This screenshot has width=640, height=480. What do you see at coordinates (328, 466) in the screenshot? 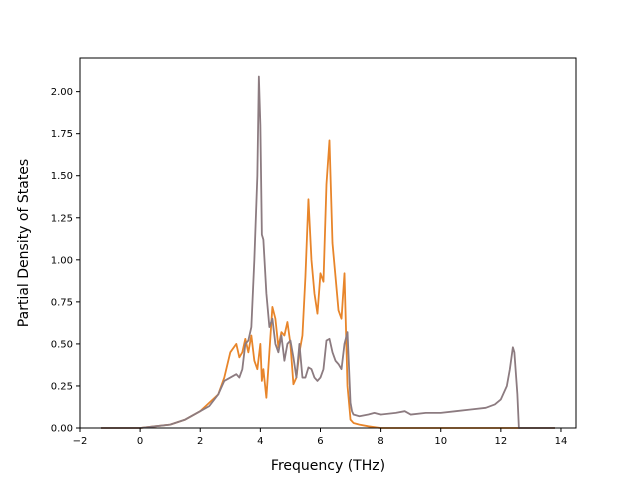
I see `x-axis-label: Frequency (THz)` at bounding box center [328, 466].